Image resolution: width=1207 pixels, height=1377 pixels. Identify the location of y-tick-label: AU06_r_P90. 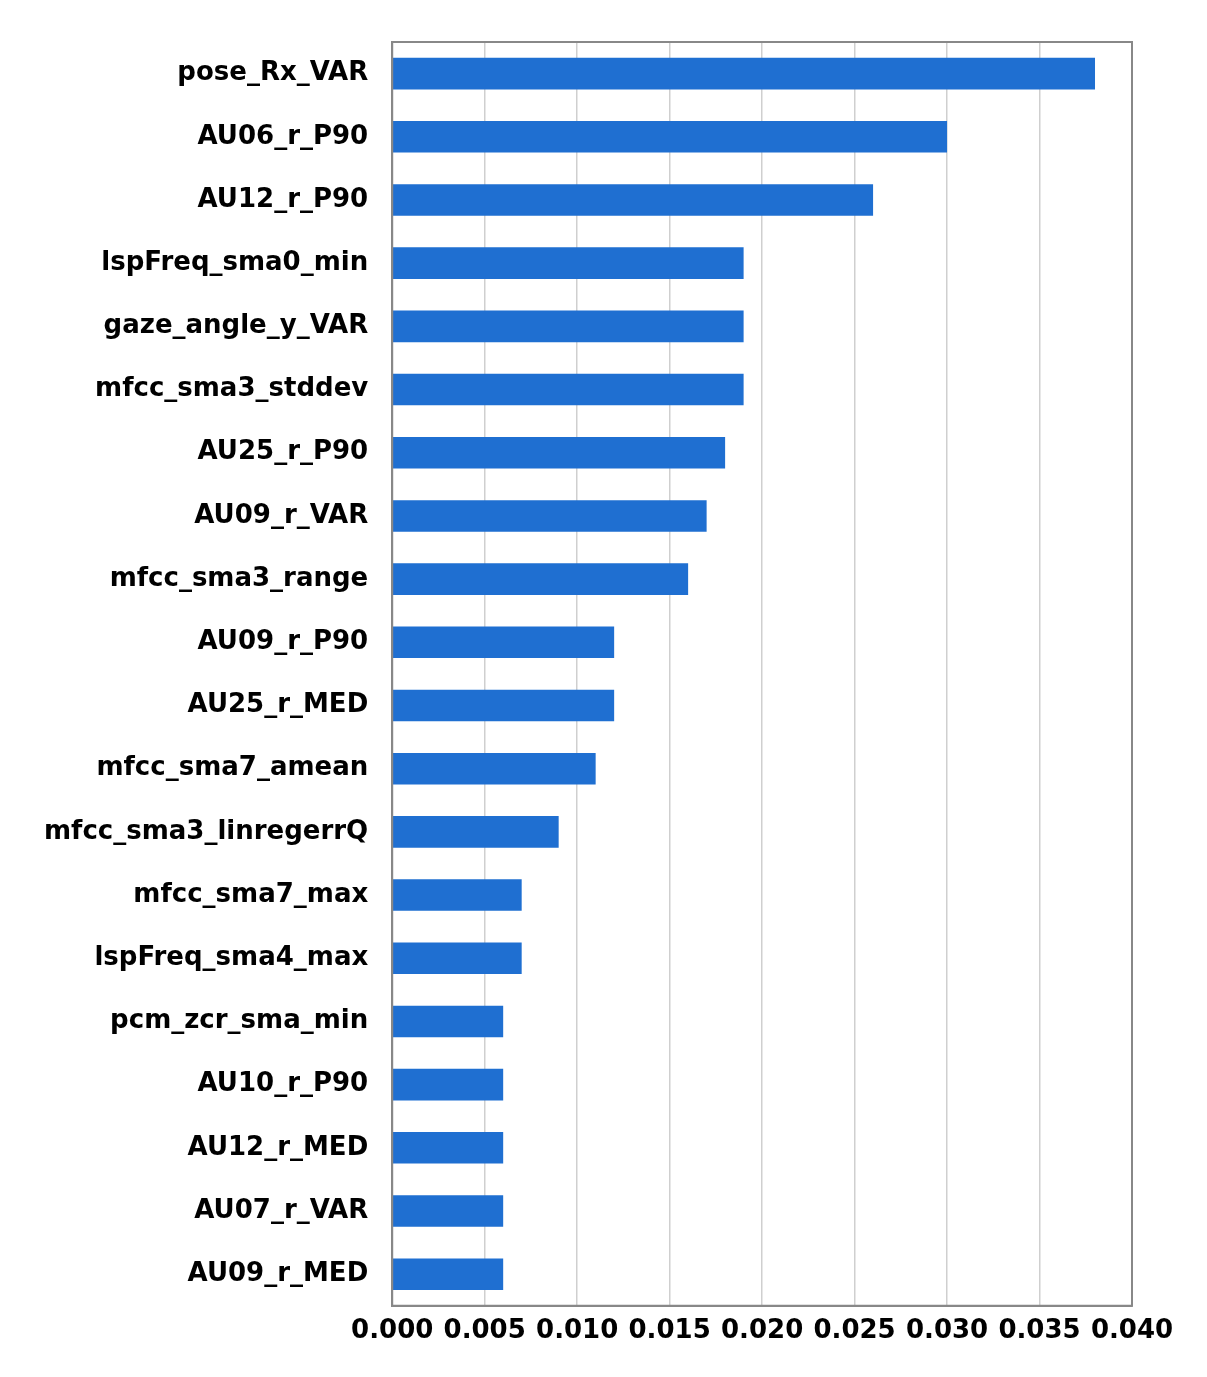
(283, 134).